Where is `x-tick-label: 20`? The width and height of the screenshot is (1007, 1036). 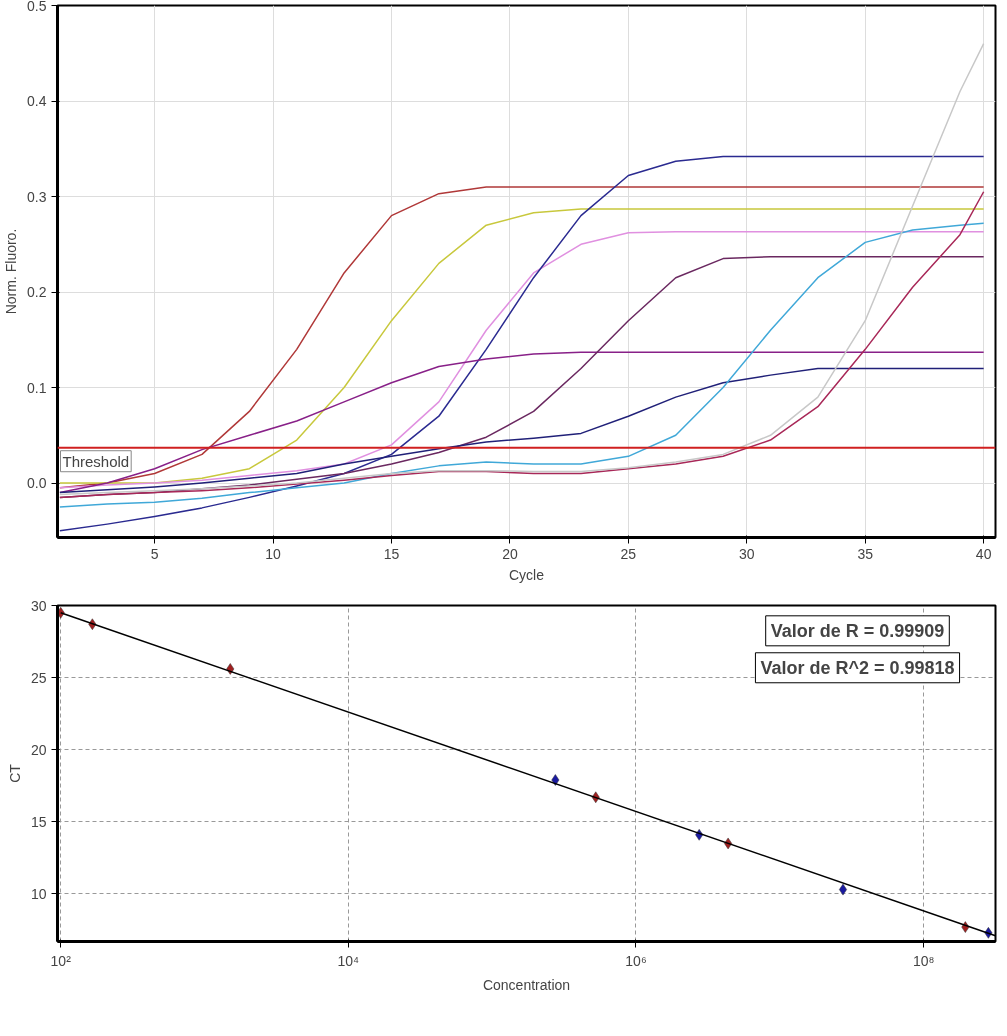 x-tick-label: 20 is located at coordinates (510, 553).